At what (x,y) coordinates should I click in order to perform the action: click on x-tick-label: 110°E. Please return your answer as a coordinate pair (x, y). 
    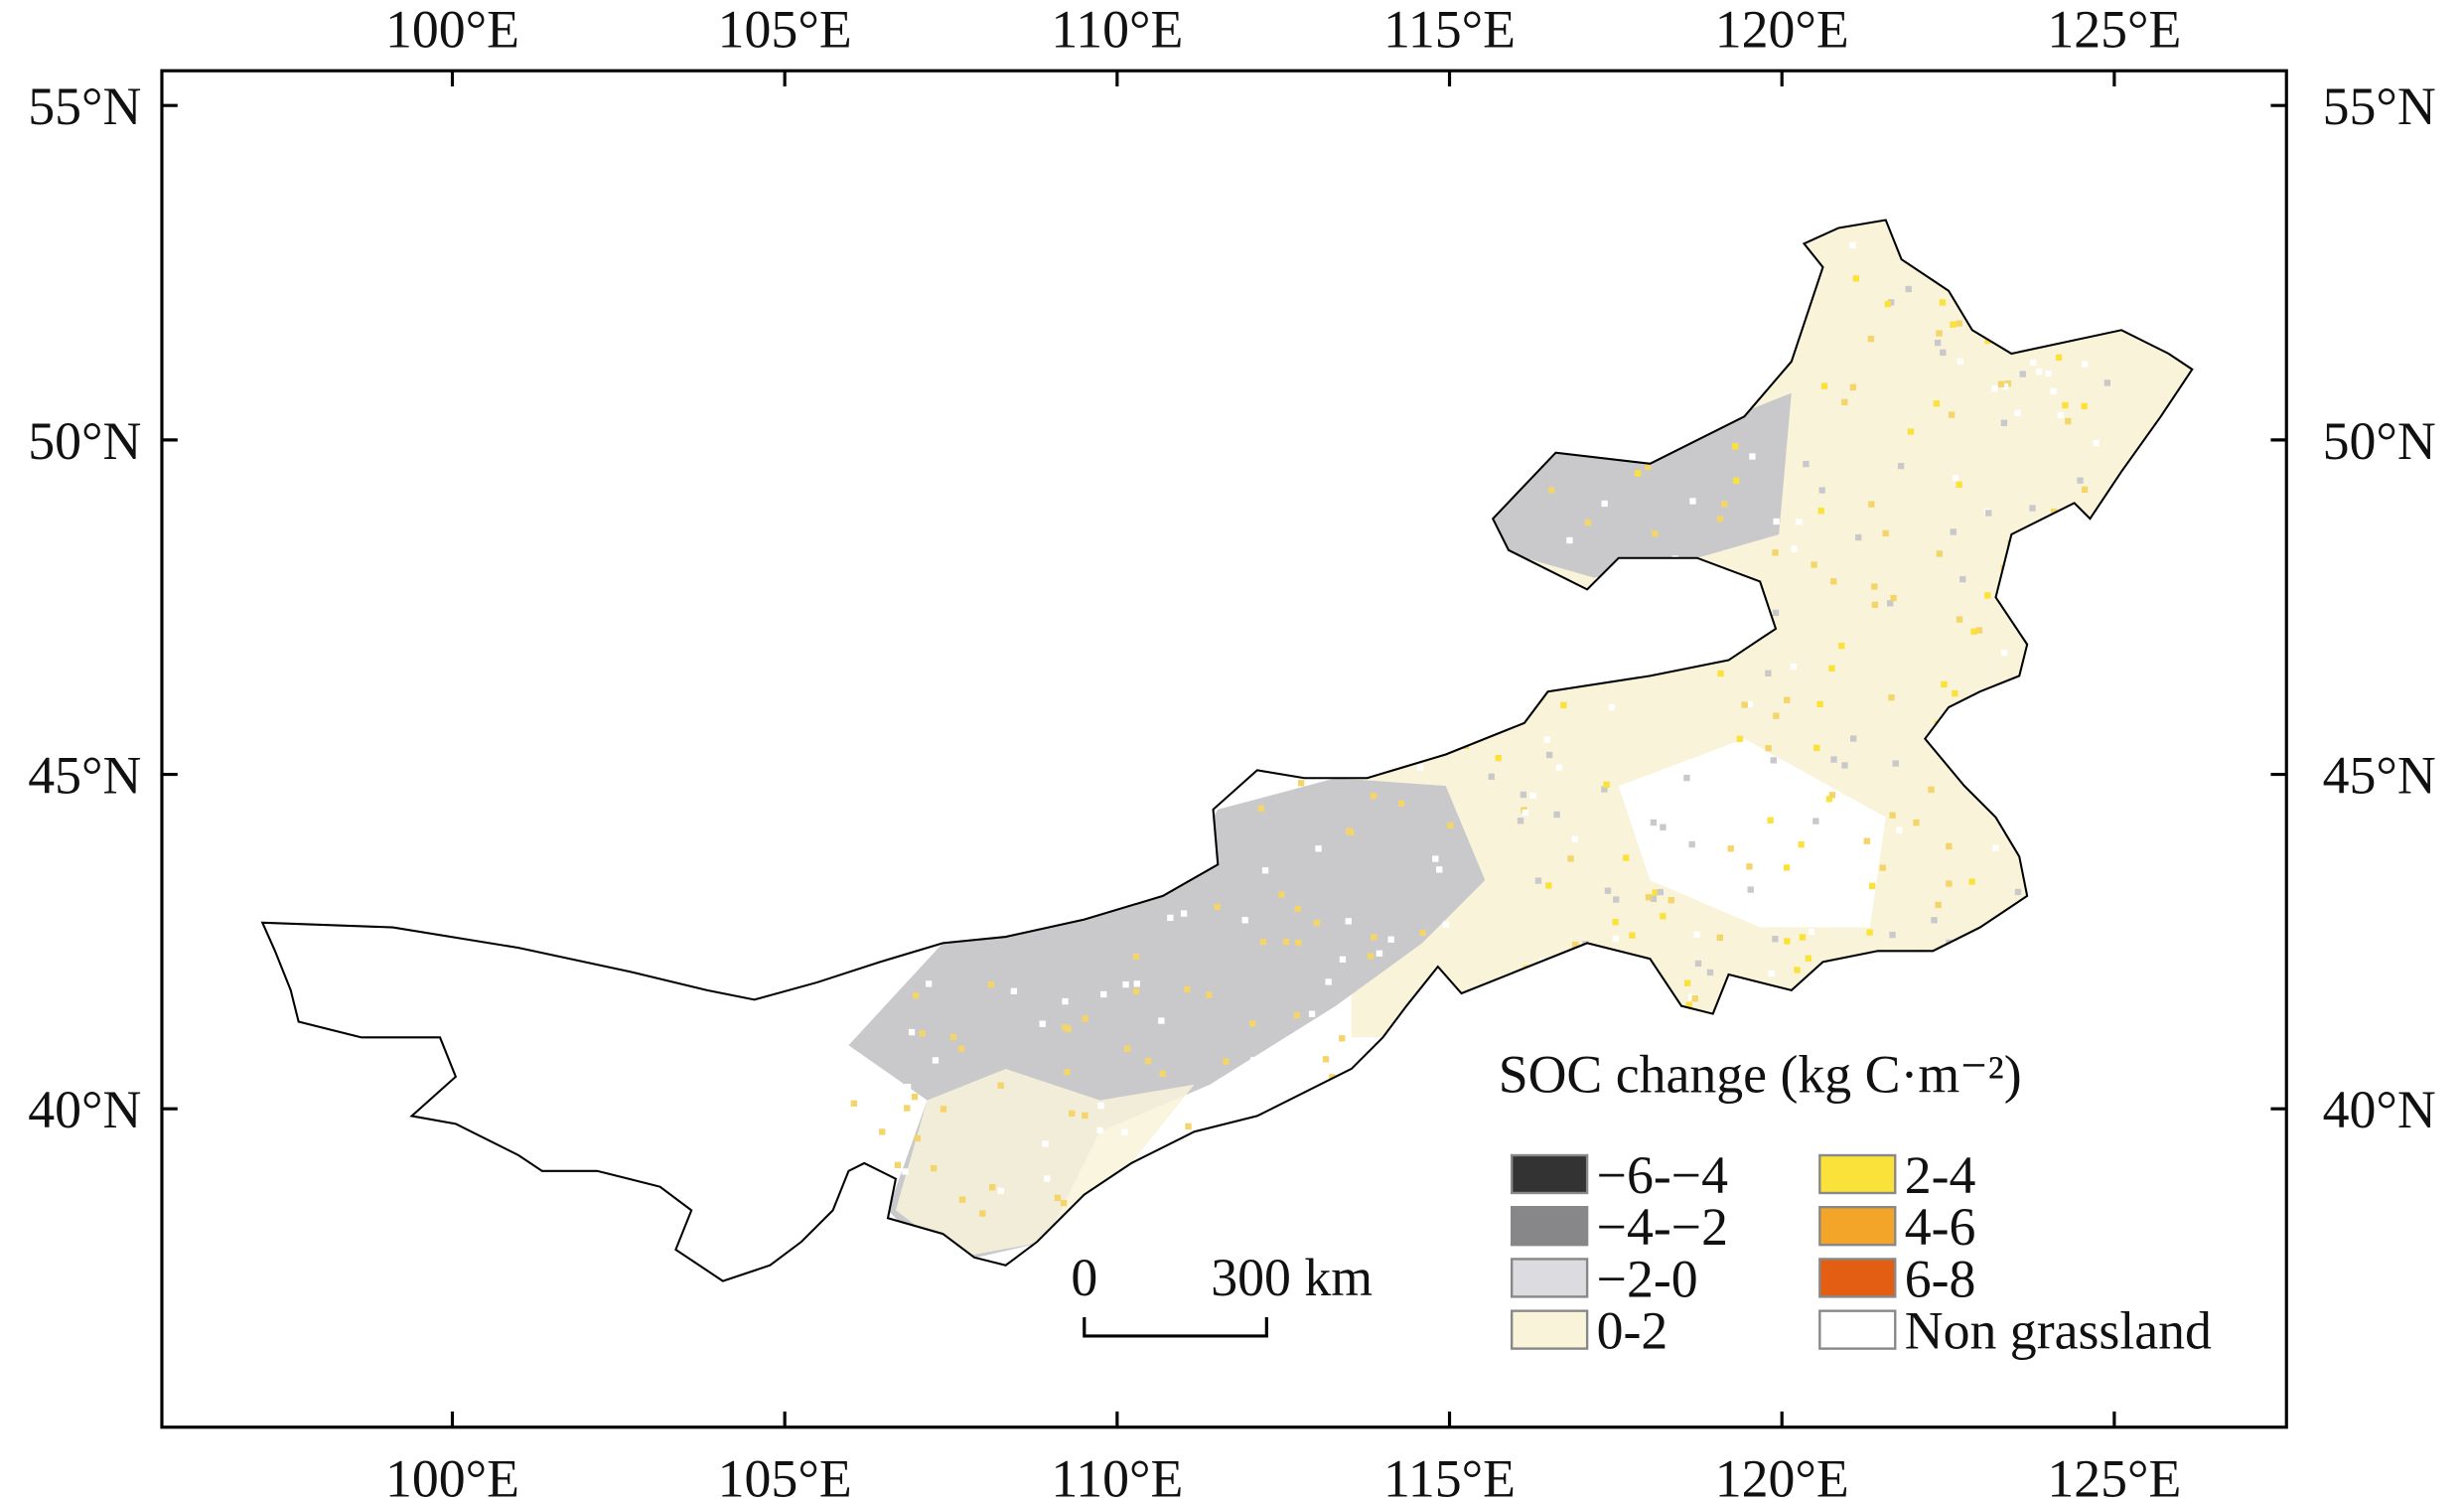
    Looking at the image, I should click on (1117, 30).